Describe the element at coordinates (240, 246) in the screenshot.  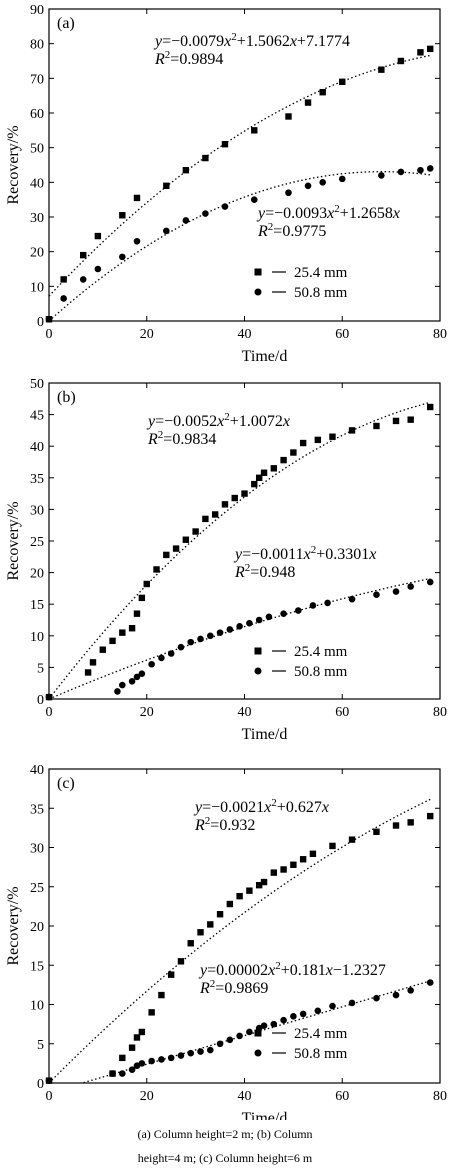
I see `fit-curve` at that location.